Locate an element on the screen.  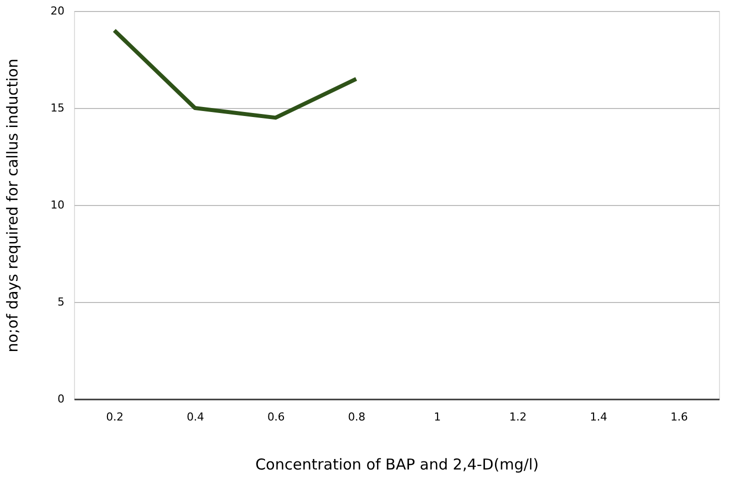
x-tick-label: 0.2 is located at coordinates (115, 417).